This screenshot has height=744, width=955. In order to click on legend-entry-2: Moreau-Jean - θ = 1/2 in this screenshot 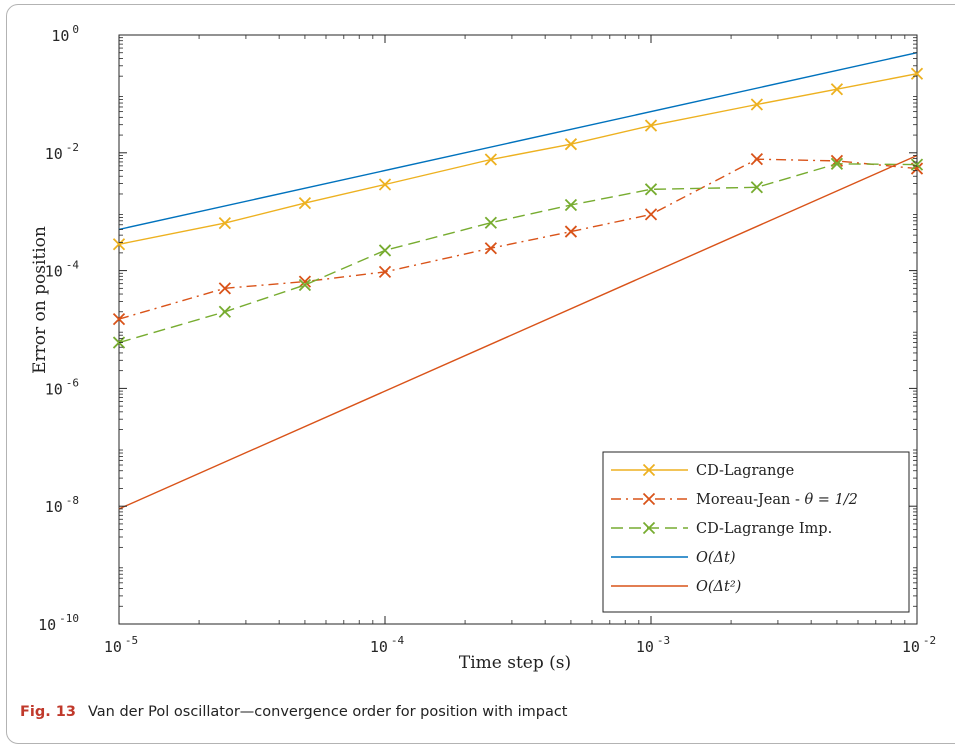, I will do `click(734, 500)`.